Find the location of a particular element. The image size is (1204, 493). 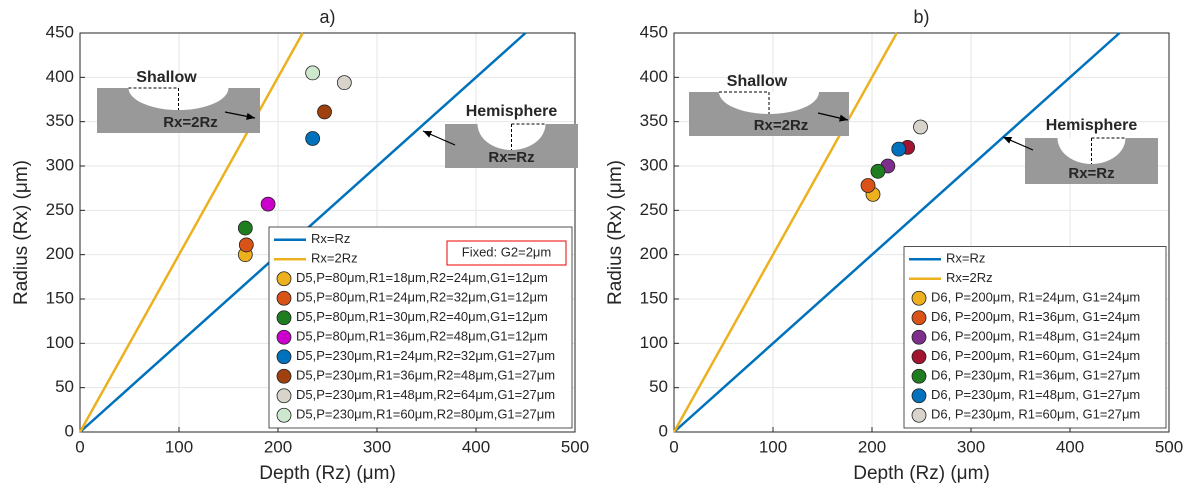

chart-title: b) is located at coordinates (921, 17).